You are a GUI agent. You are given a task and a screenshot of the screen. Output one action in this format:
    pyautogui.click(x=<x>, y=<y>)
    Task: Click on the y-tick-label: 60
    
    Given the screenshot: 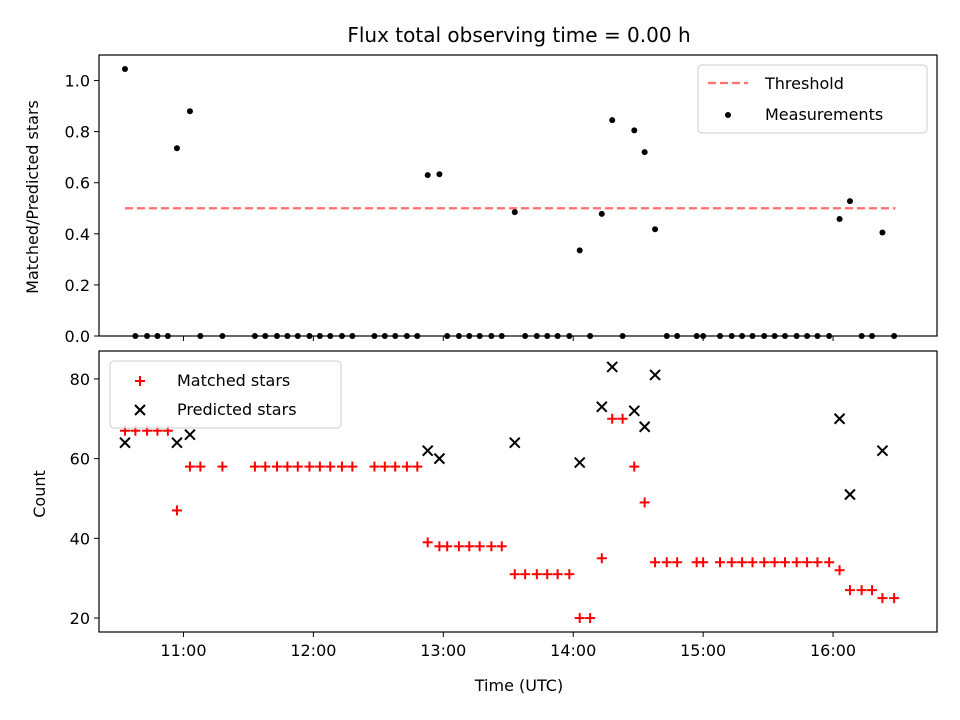 What is the action you would take?
    pyautogui.click(x=80, y=459)
    